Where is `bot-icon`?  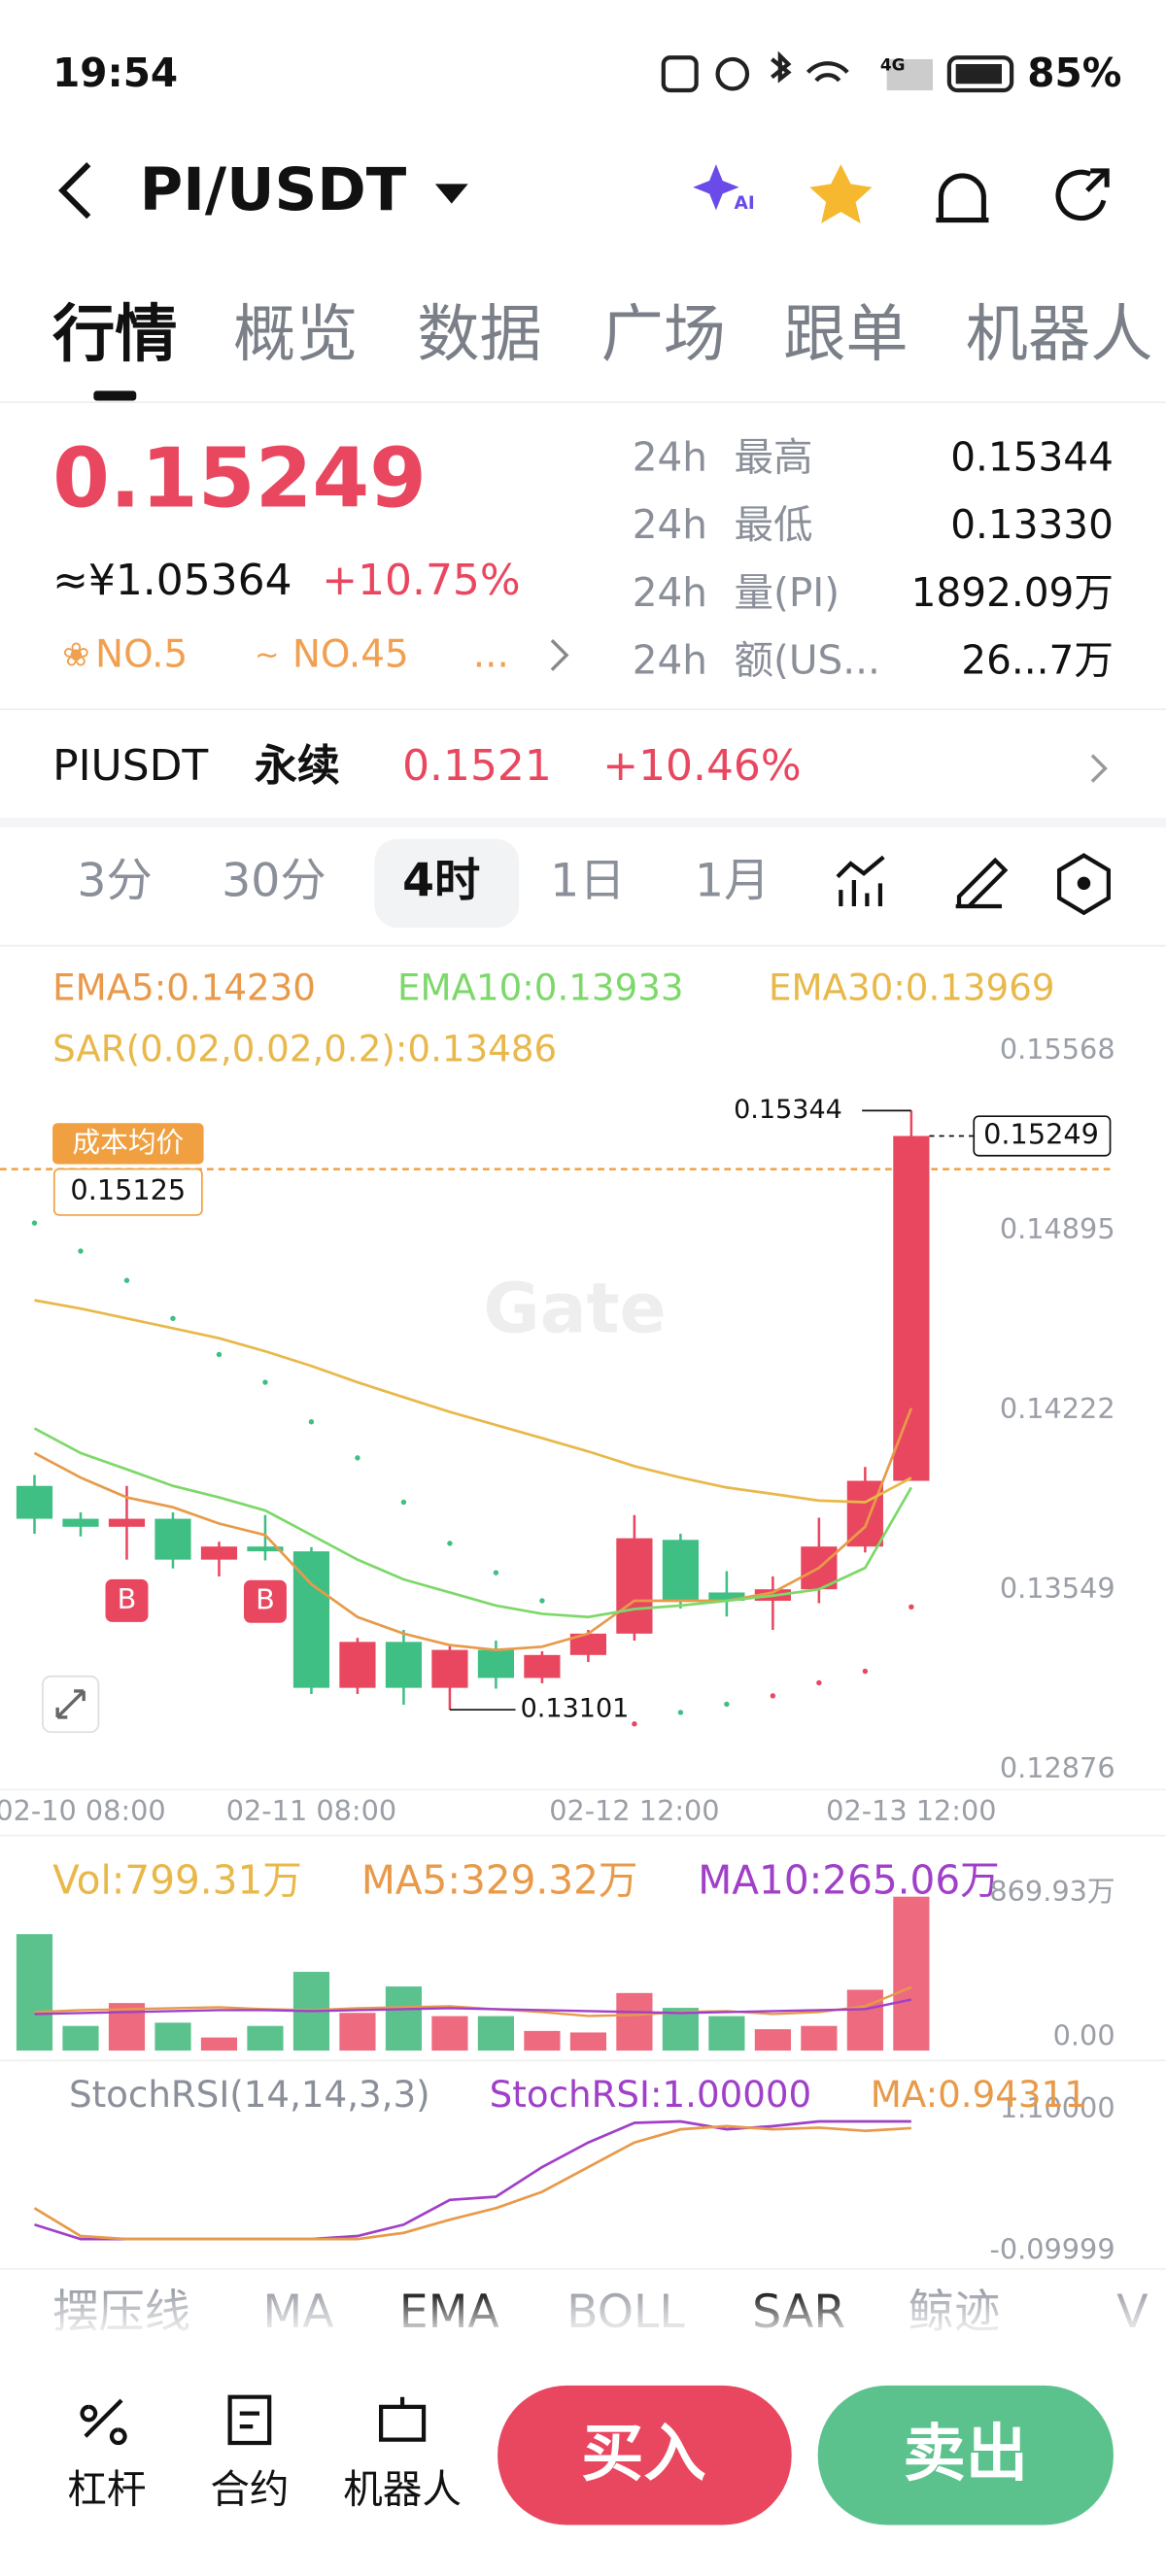 bot-icon is located at coordinates (403, 2419).